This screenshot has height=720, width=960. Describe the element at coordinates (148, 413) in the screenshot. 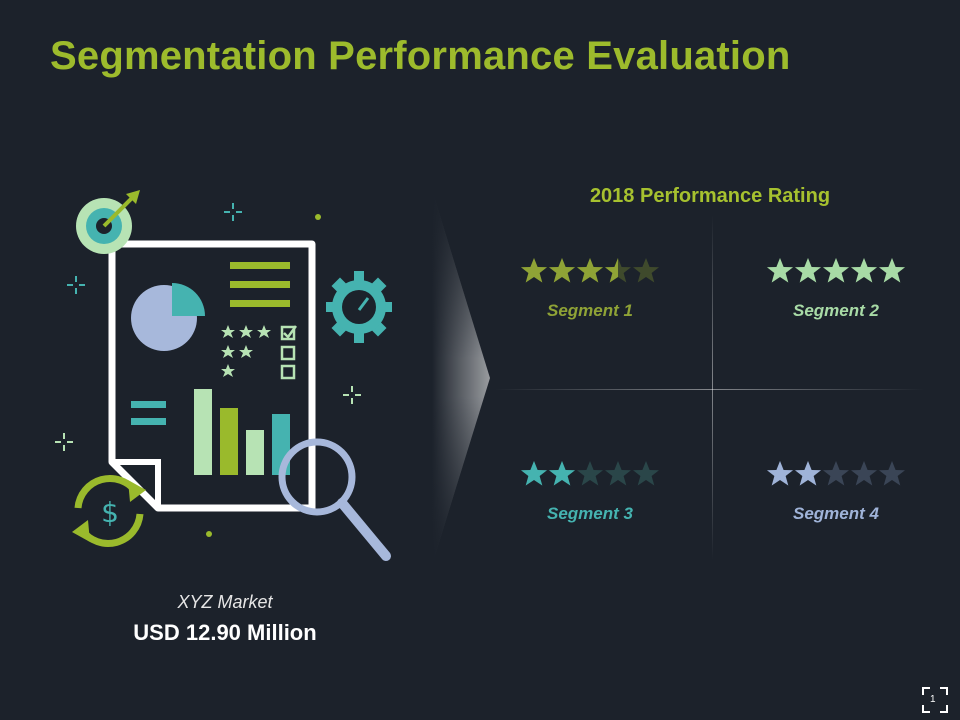

I see `equals-icon` at that location.